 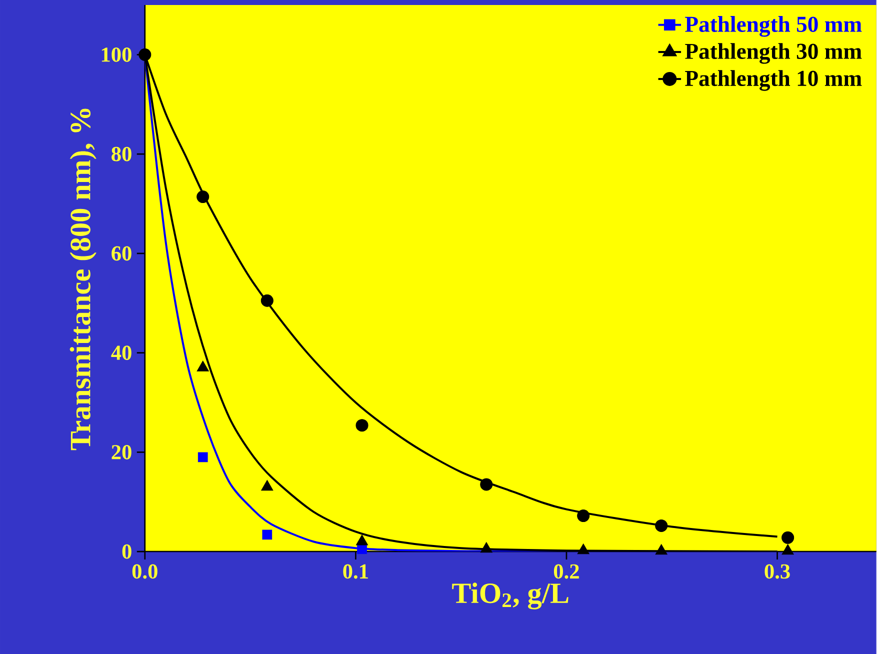 I want to click on x-axis-title: TiO$_{2}$, g/L, so click(x=510, y=596).